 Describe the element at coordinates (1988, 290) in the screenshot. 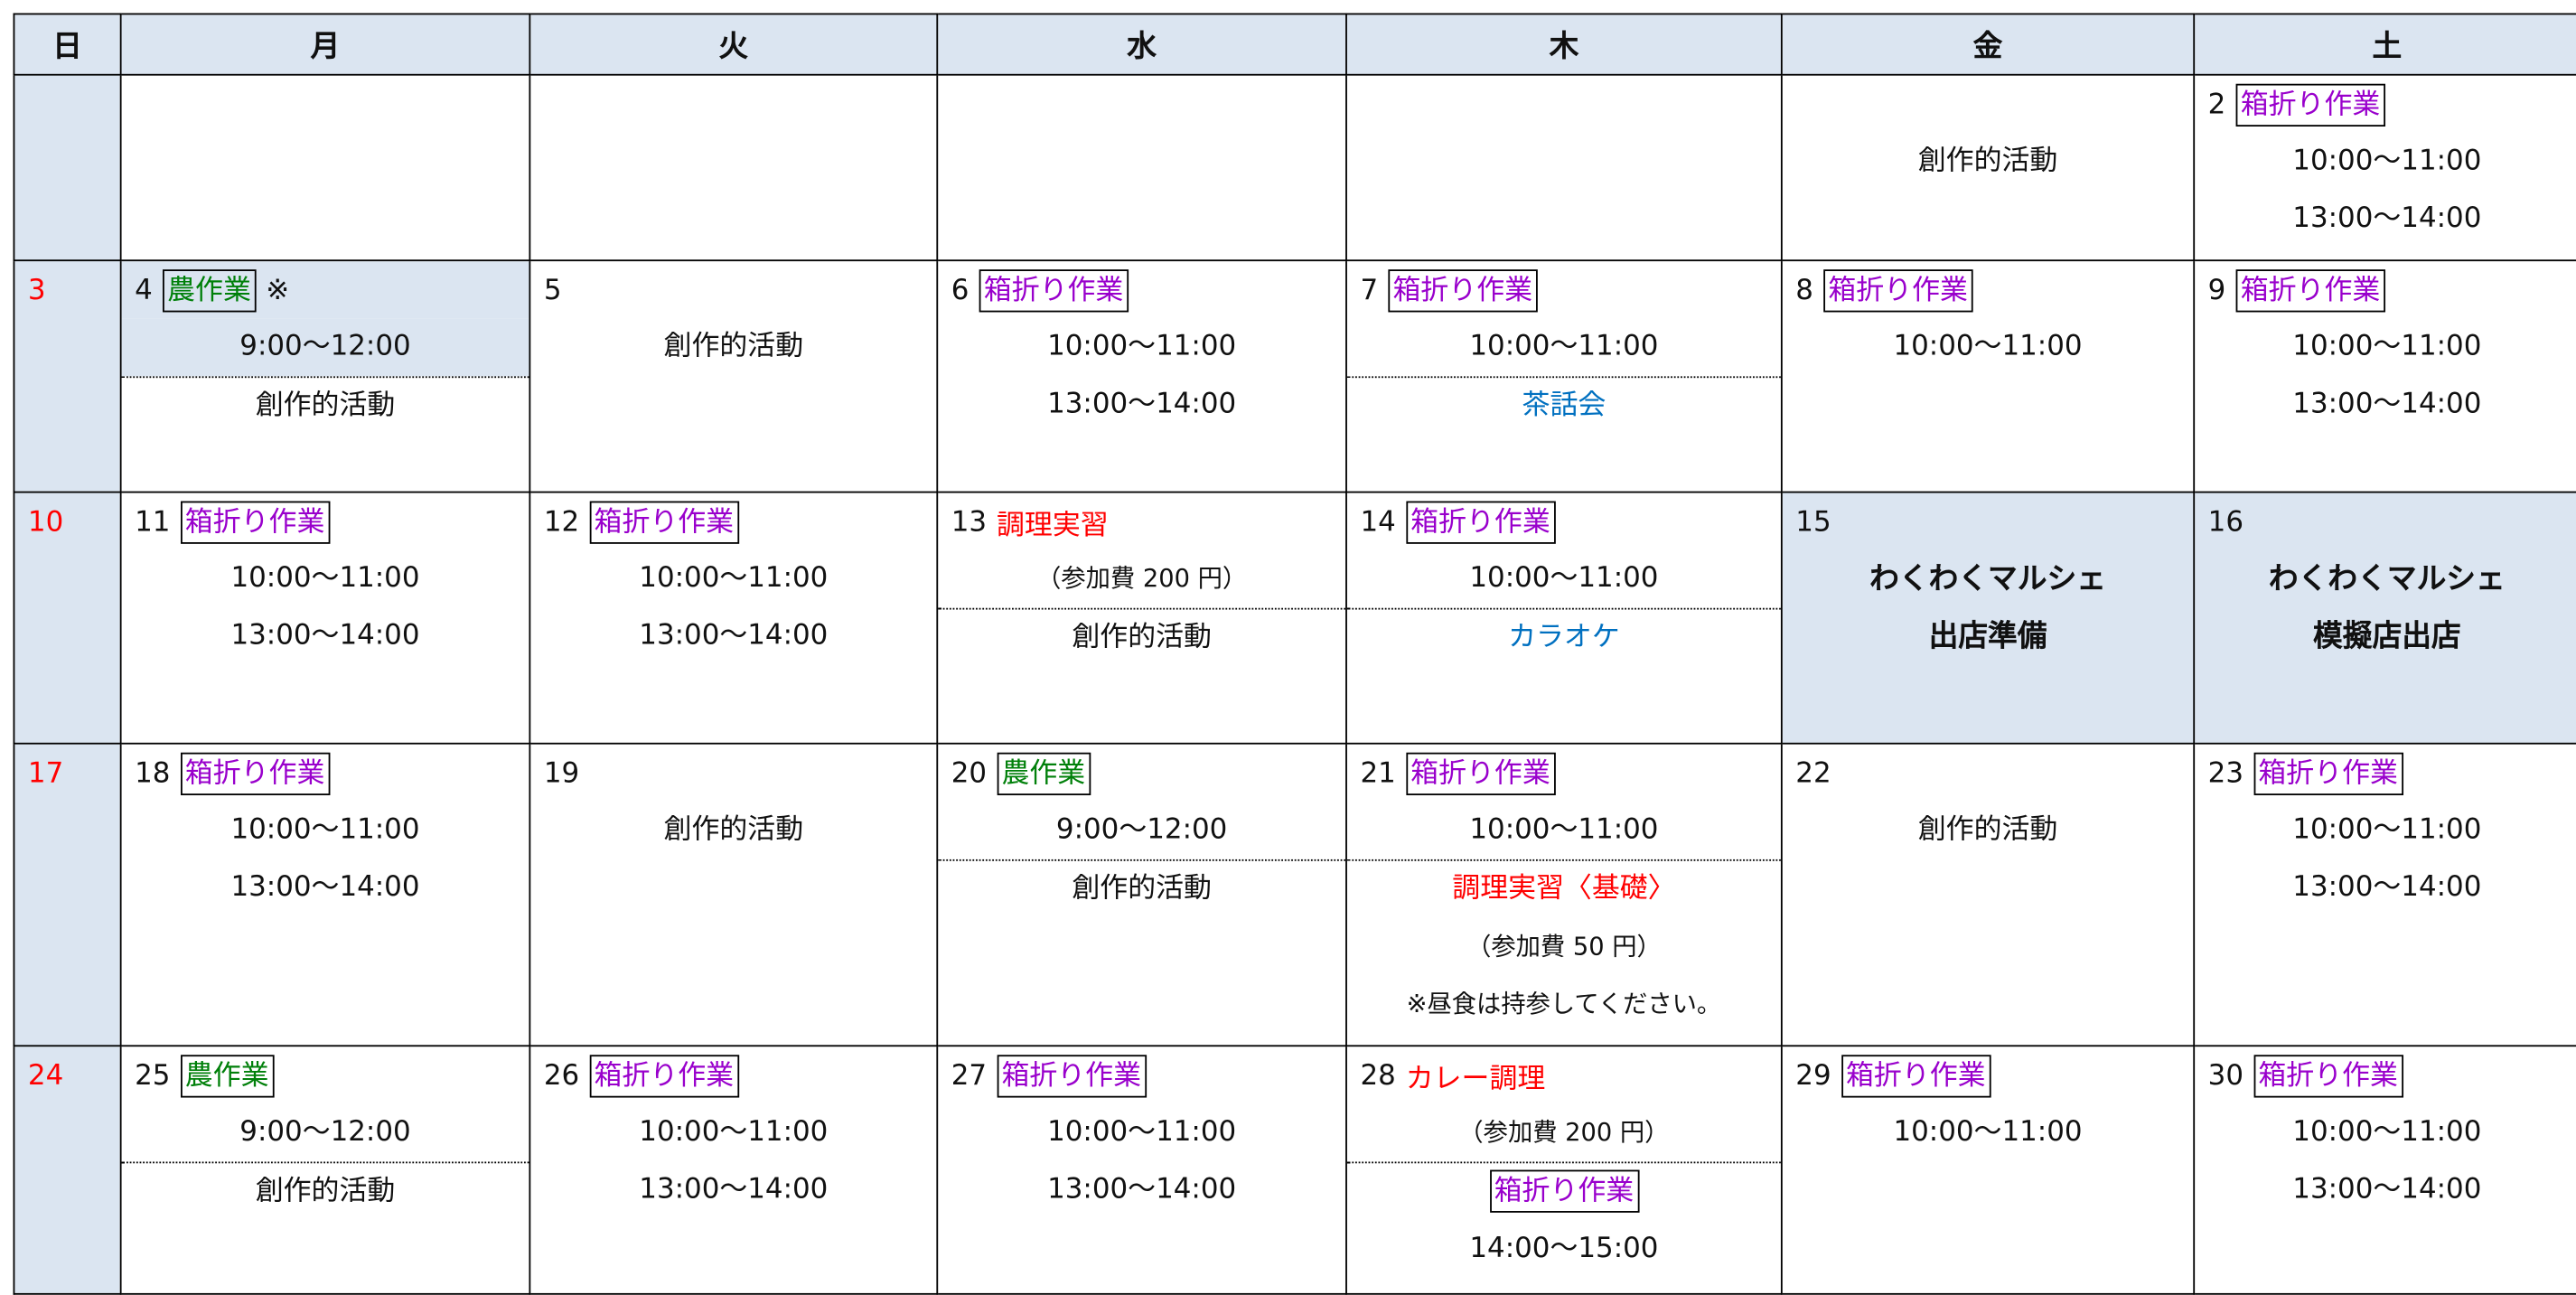

I see `cell-top: 8 箱折り作業` at that location.